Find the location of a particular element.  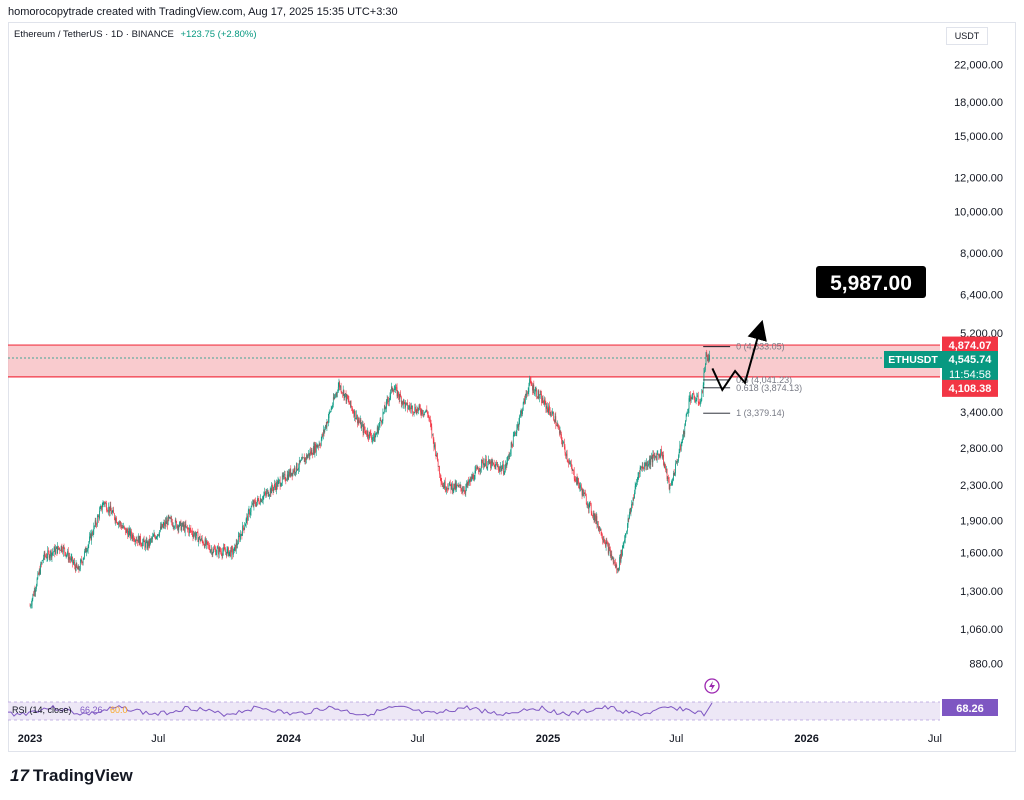

rsi-pane: RSI (14, close) 66.26 60.0 68.26 is located at coordinates (503, 699).